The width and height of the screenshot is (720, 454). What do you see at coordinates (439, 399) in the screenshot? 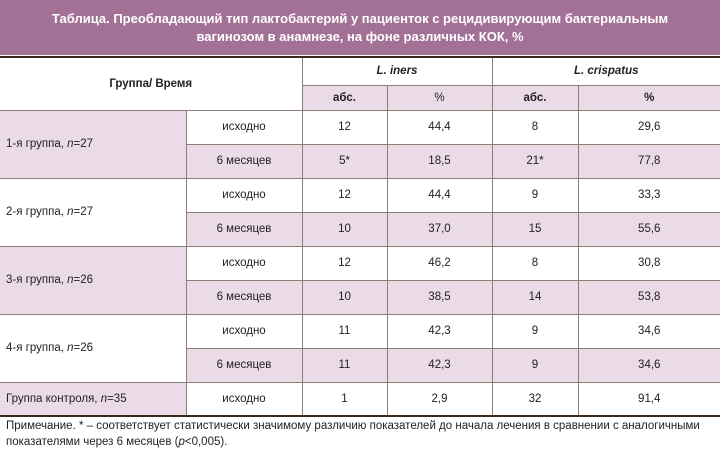
I see `value-cell: 2,9` at bounding box center [439, 399].